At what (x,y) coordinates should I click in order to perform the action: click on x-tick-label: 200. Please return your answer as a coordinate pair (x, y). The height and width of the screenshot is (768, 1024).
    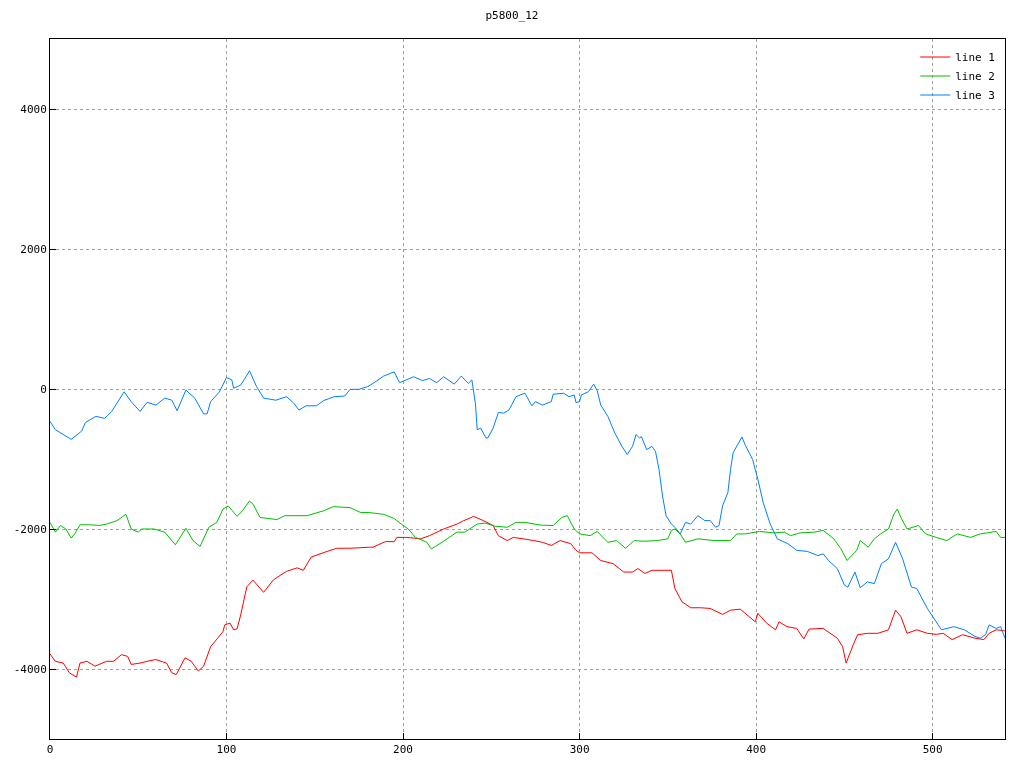
    Looking at the image, I should click on (403, 750).